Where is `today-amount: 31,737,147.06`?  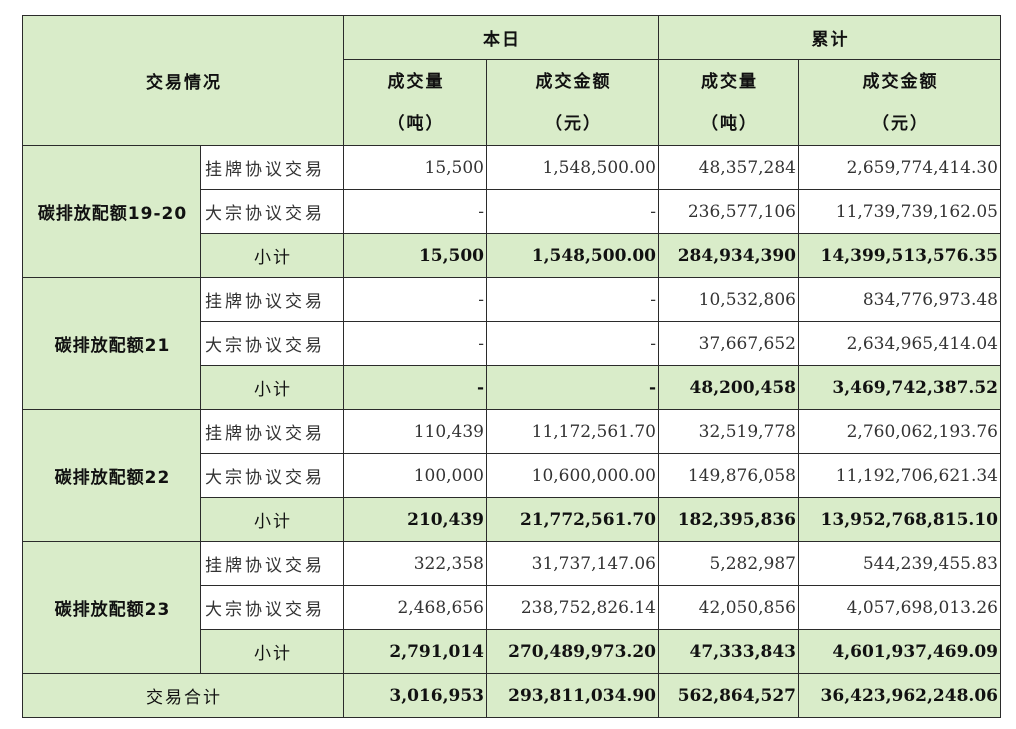 today-amount: 31,737,147.06 is located at coordinates (572, 563).